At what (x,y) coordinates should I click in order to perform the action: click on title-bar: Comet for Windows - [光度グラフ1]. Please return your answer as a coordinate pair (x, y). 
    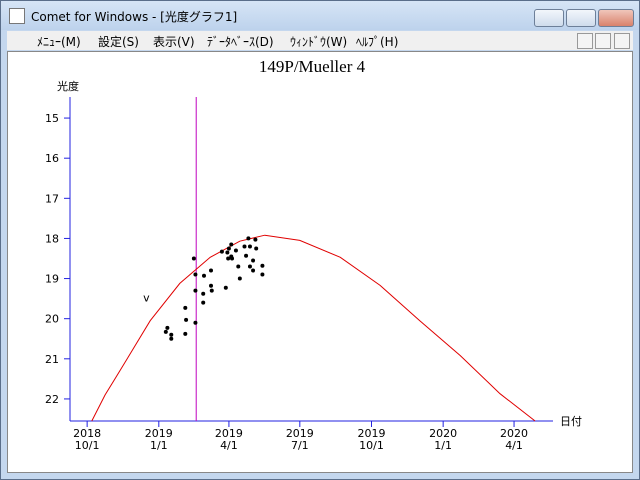
    Looking at the image, I should click on (320, 15).